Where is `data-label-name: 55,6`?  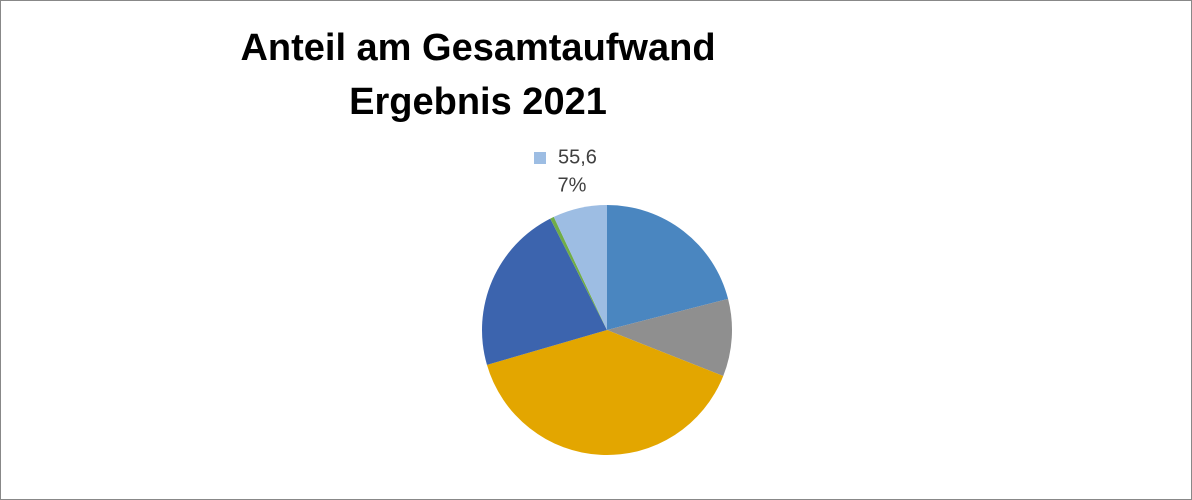 data-label-name: 55,6 is located at coordinates (577, 157).